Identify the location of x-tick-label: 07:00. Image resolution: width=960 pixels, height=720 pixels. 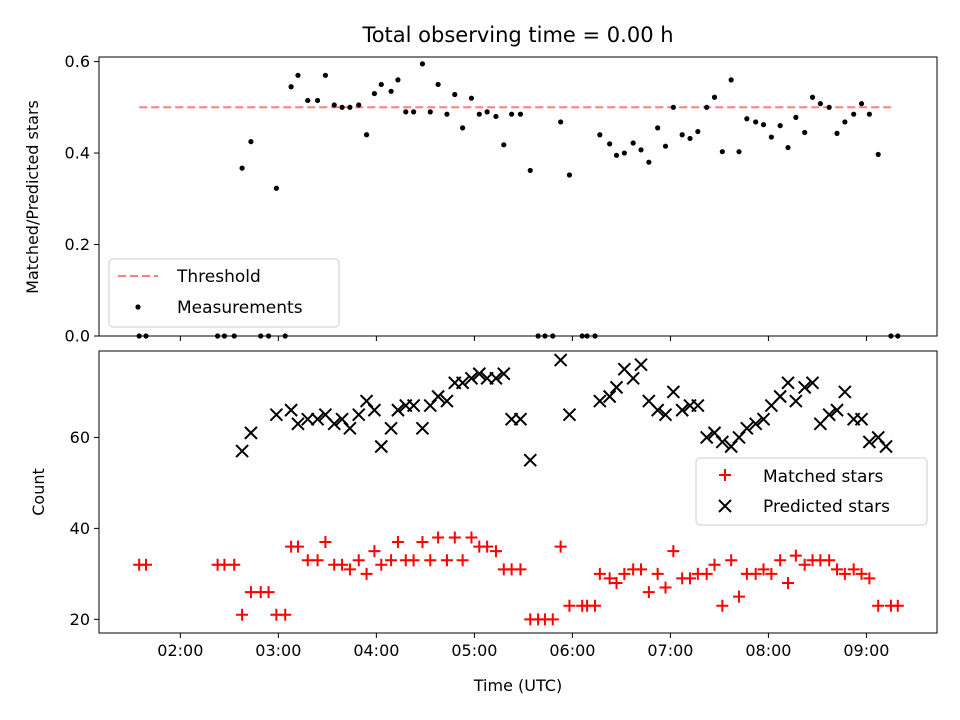
(670, 650).